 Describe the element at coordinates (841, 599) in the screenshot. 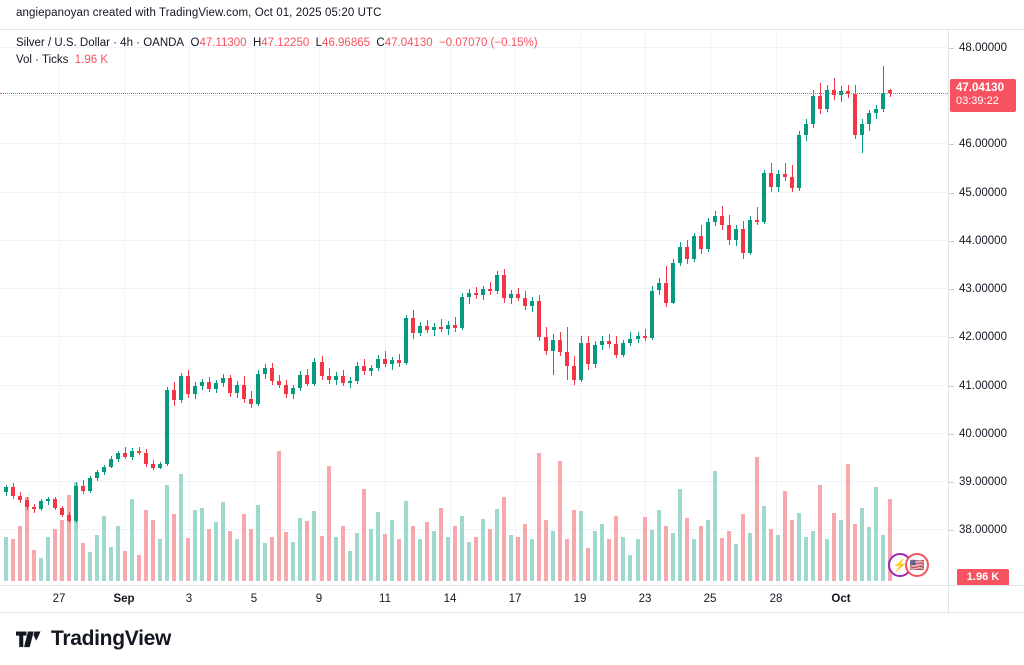

I see `time-tick-label: Oct` at that location.